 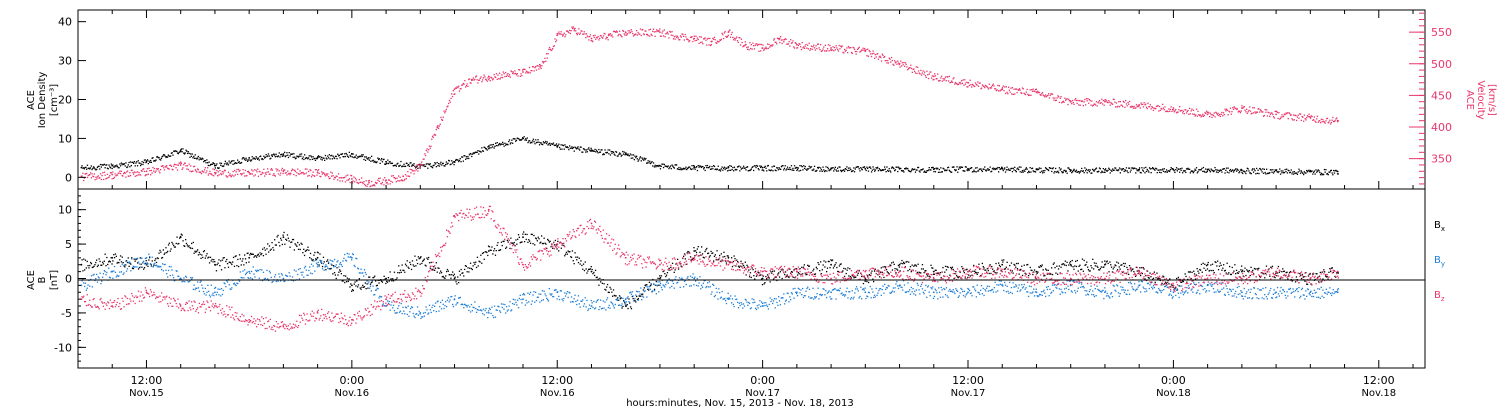 I want to click on velocity-point-anchor, so click(x=249, y=172).